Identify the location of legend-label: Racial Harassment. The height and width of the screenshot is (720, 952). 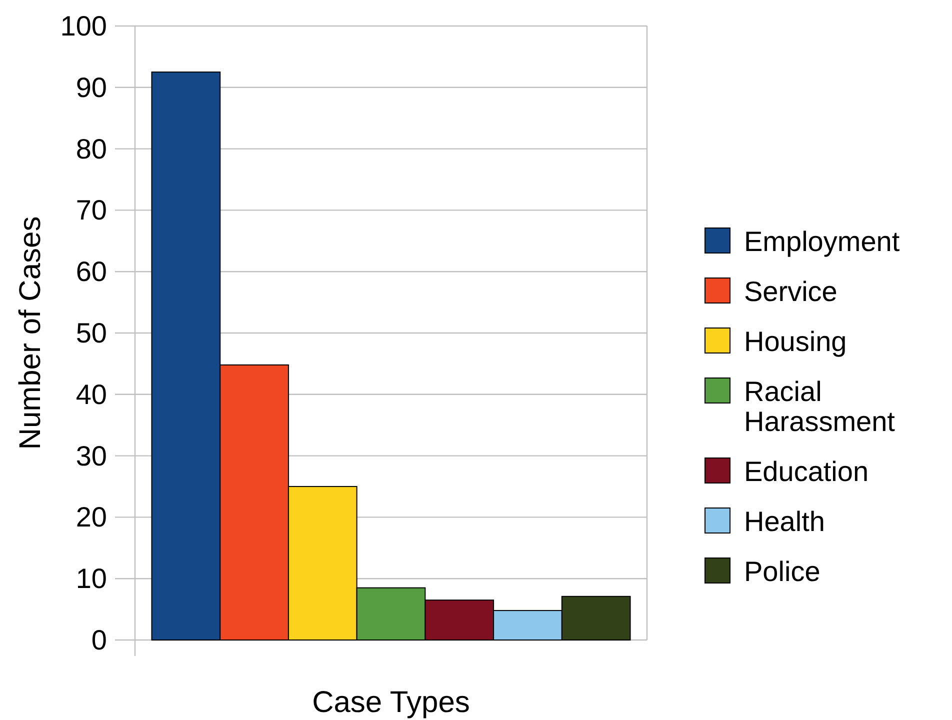
(820, 406).